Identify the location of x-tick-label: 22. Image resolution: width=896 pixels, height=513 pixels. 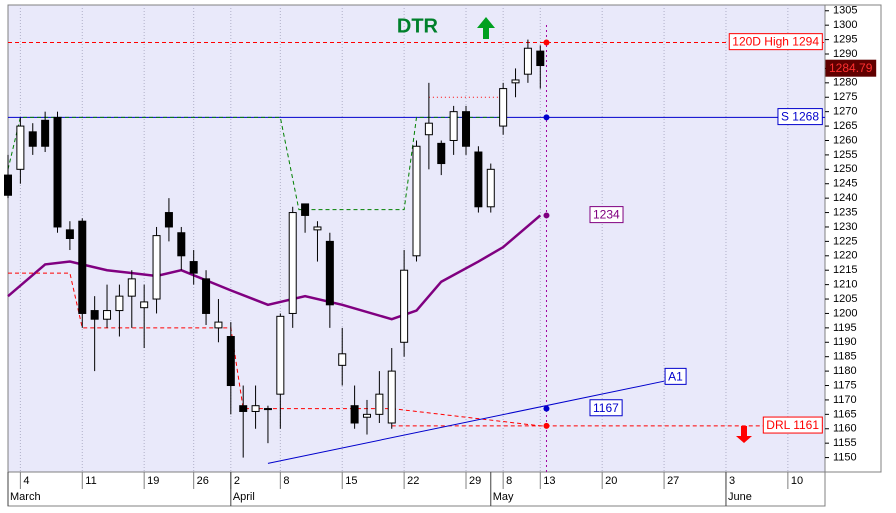
(413, 481).